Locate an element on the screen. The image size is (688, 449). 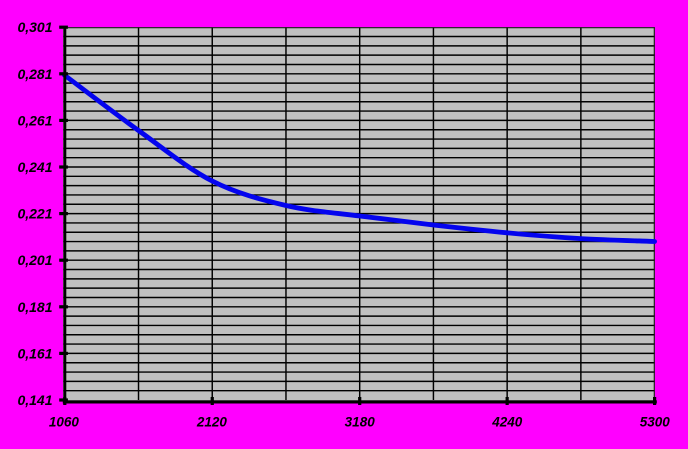
svg-text: 5300 is located at coordinates (655, 421).